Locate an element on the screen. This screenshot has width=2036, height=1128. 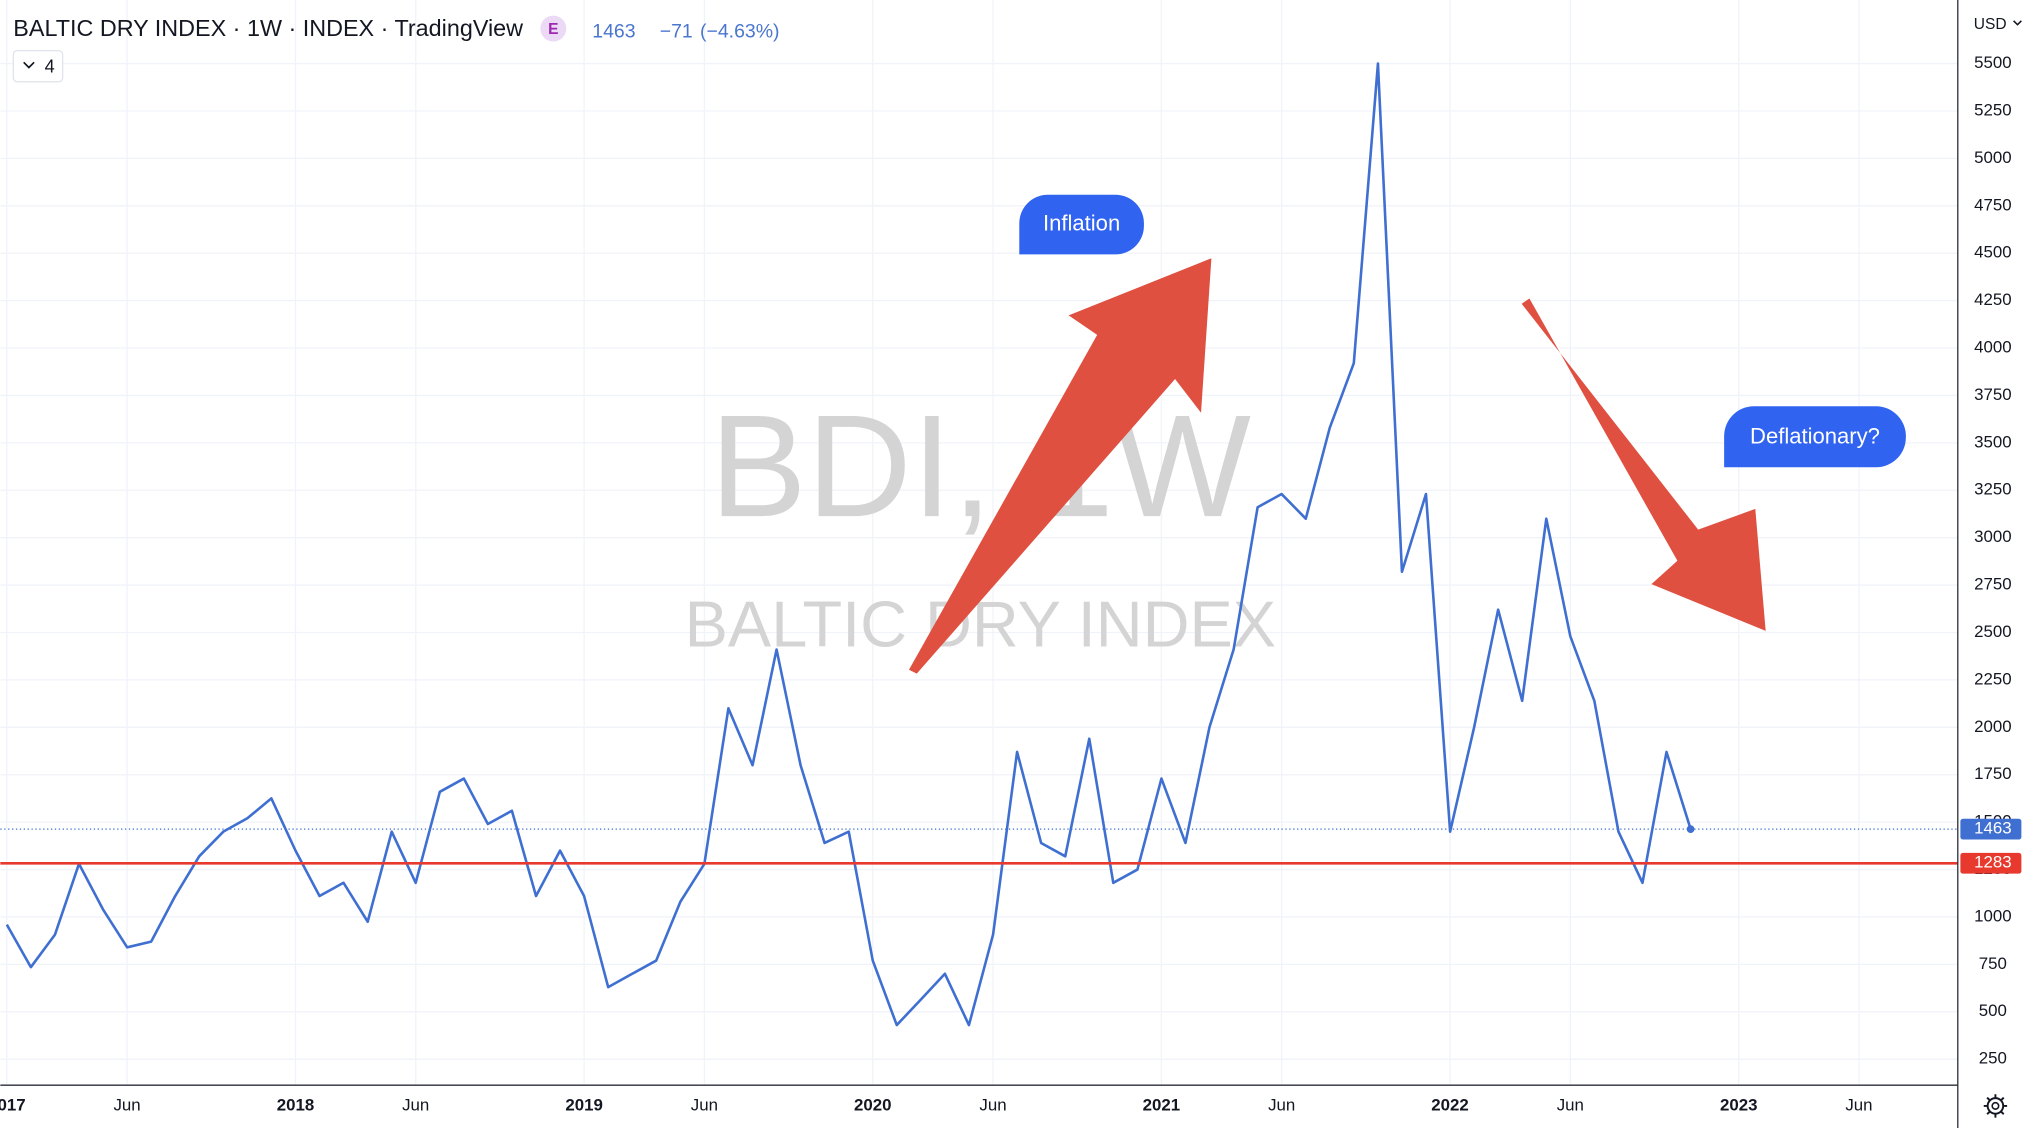
exchange-badge: E is located at coordinates (553, 29).